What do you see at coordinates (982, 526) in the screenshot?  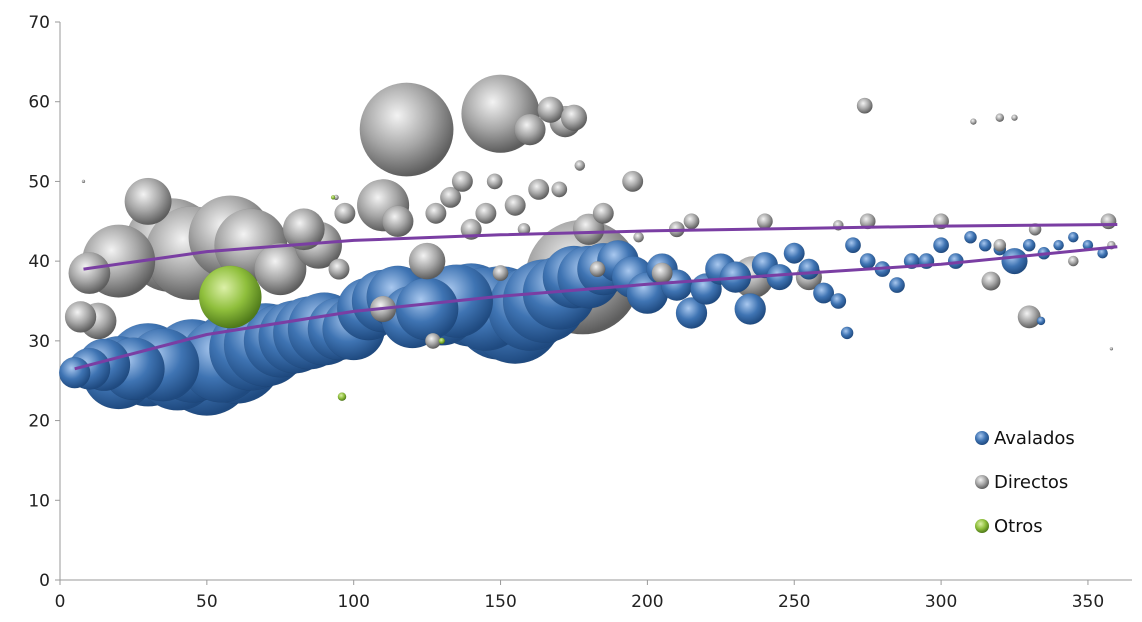 I see `legend-marker-otros` at bounding box center [982, 526].